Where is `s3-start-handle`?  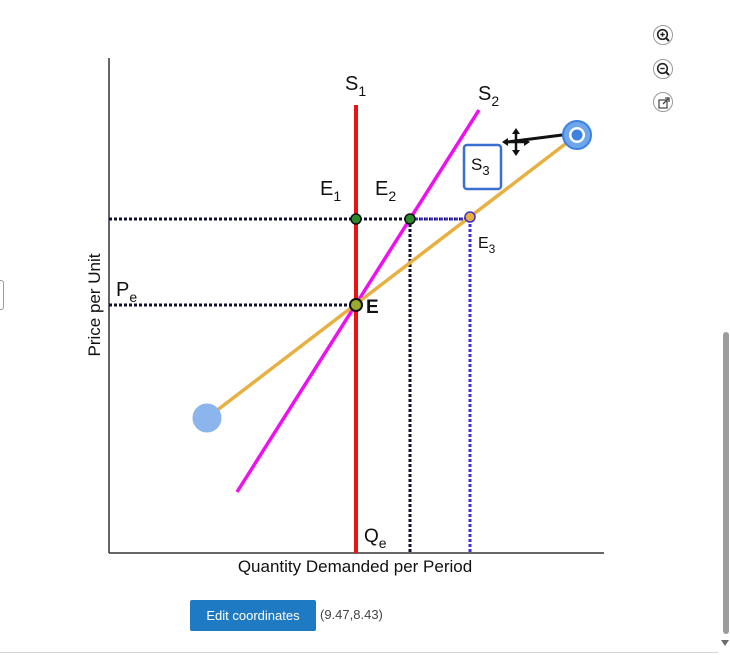
s3-start-handle is located at coordinates (207, 418).